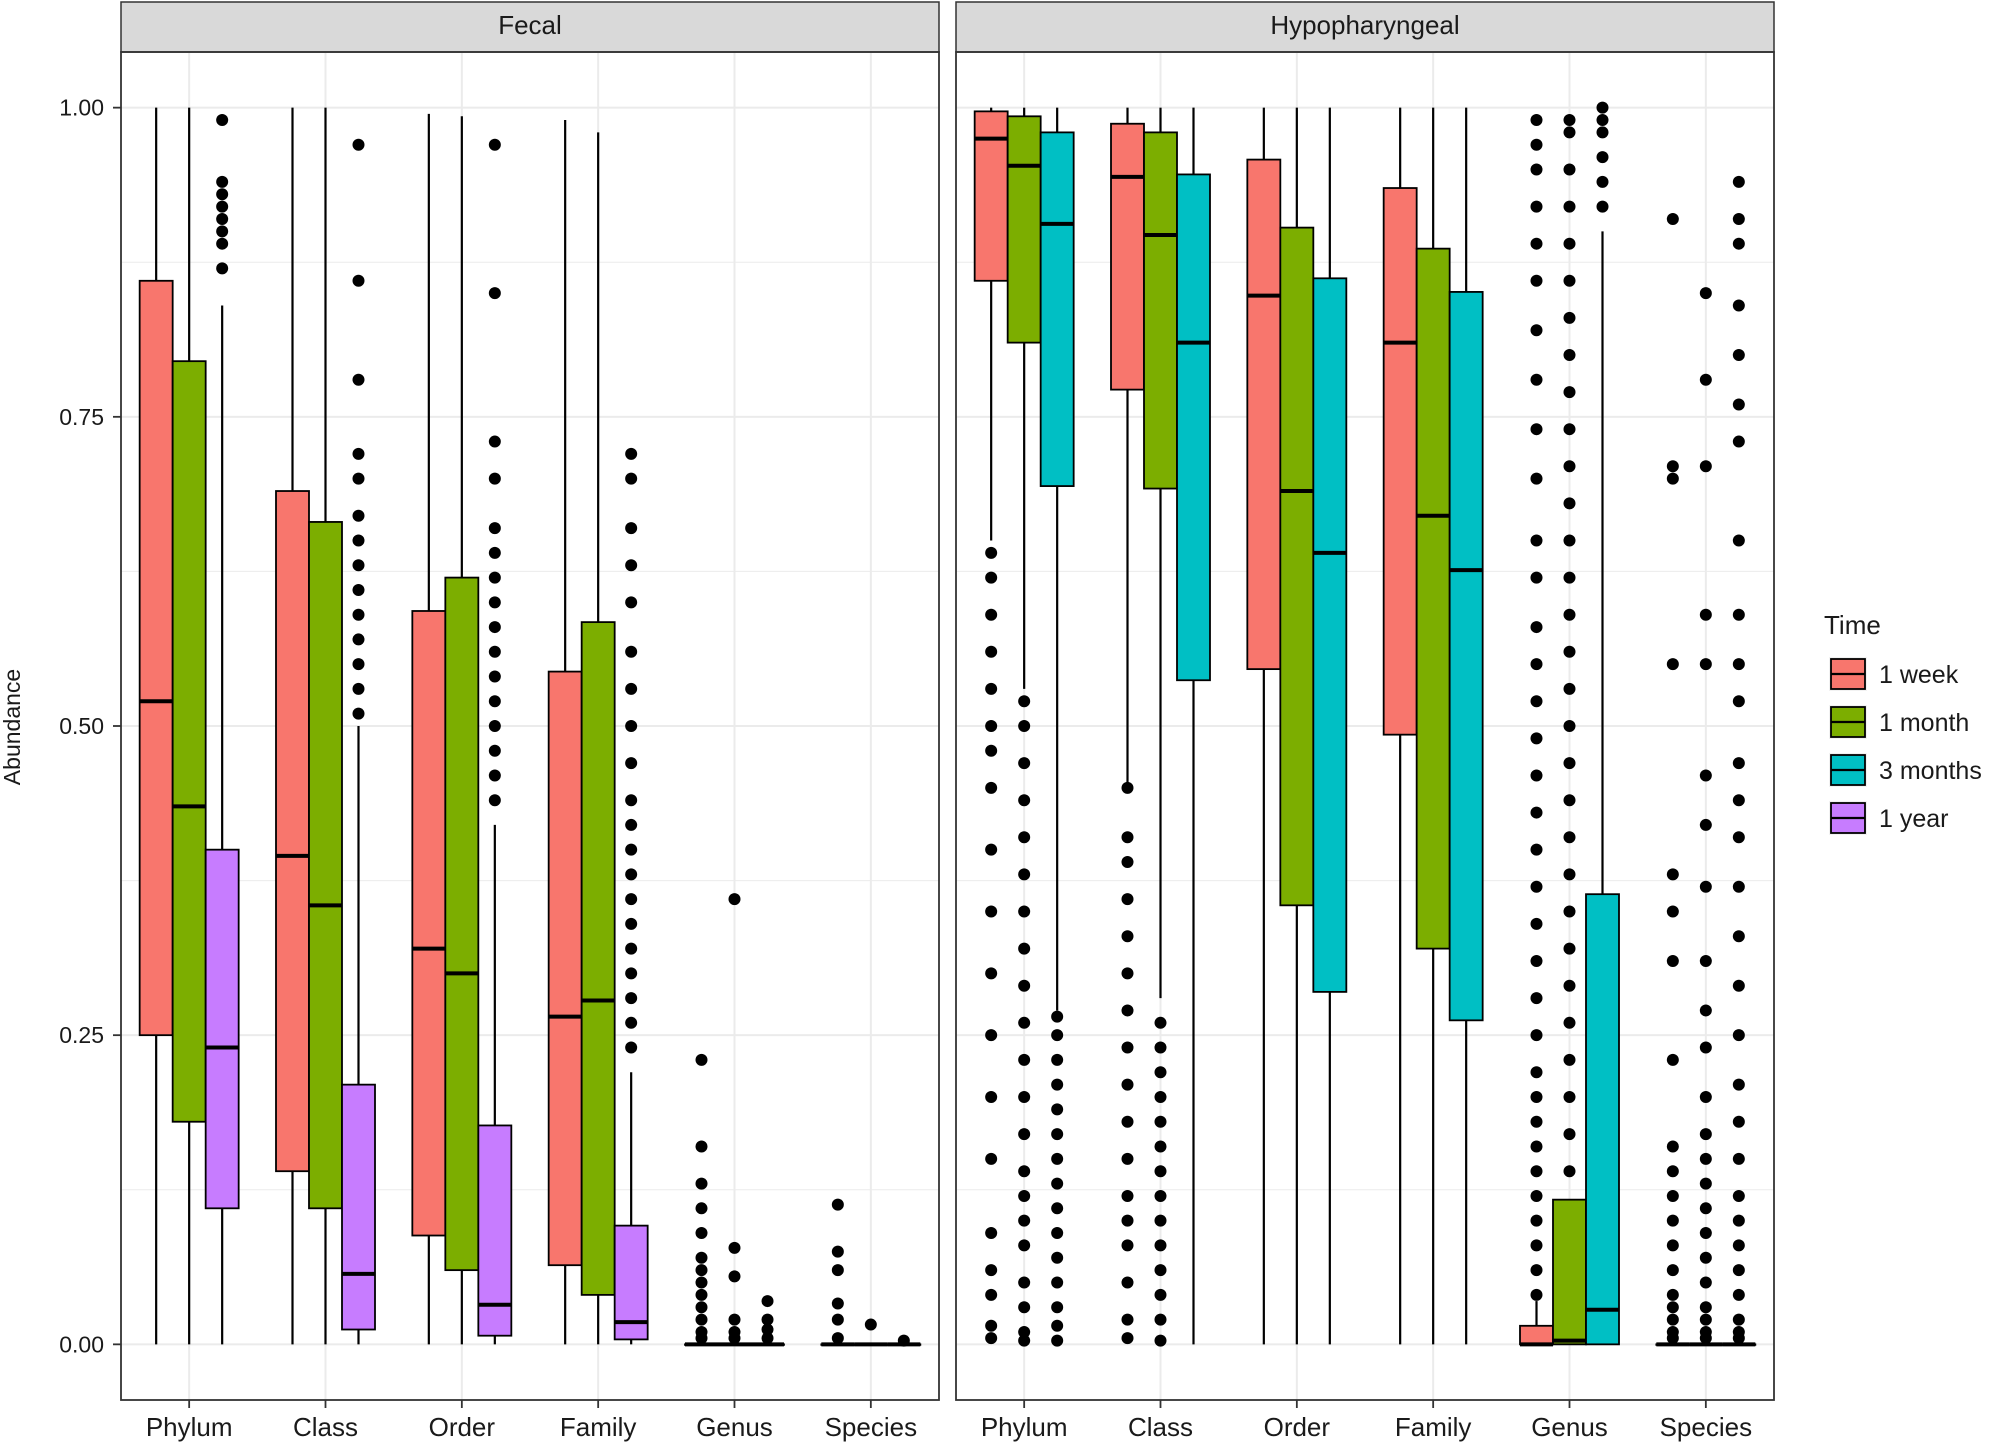 This screenshot has height=1451, width=1998. What do you see at coordinates (81, 726) in the screenshot?
I see `y-tick-label: 0.50` at bounding box center [81, 726].